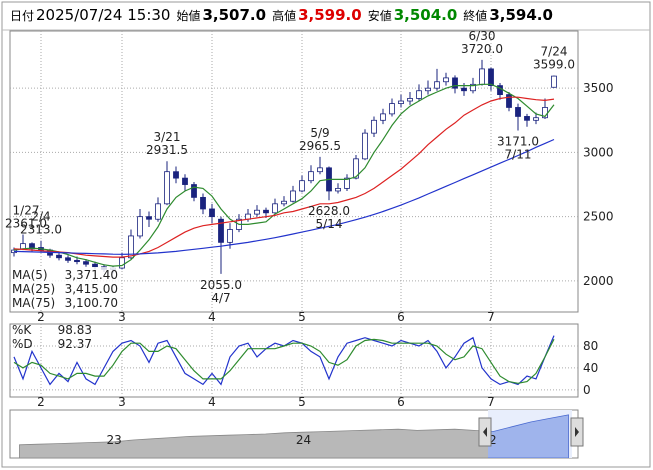 This screenshot has height=470, width=653. I want to click on legend-name: %K, so click(22, 330).